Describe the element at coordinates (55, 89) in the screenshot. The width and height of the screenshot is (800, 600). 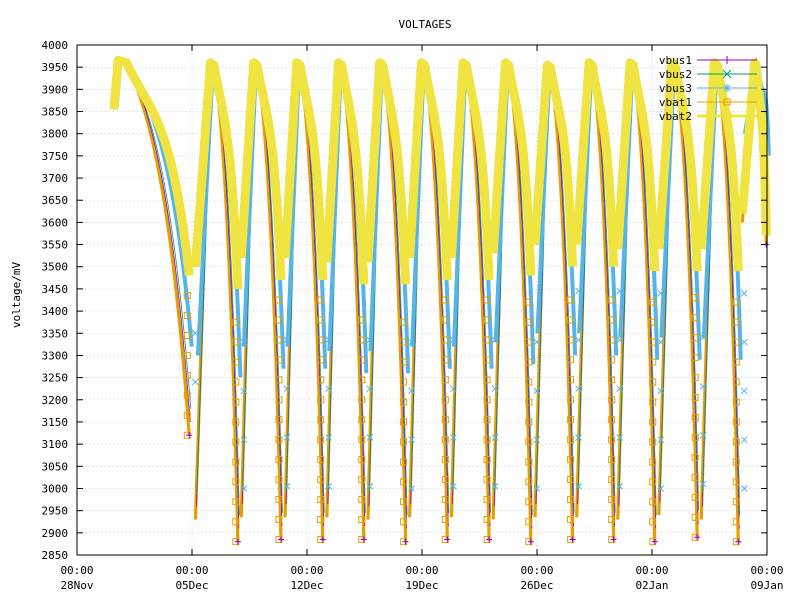
I see `y-tick-label: 3900` at that location.